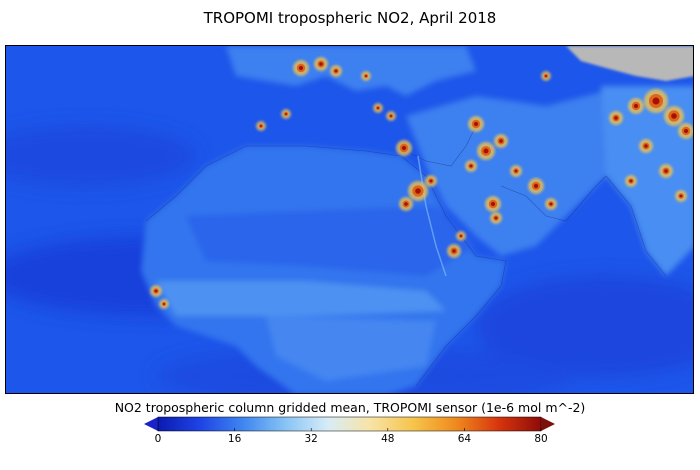 The height and width of the screenshot is (470, 700). Describe the element at coordinates (548, 424) in the screenshot. I see `colorbar-over-arrow` at that location.